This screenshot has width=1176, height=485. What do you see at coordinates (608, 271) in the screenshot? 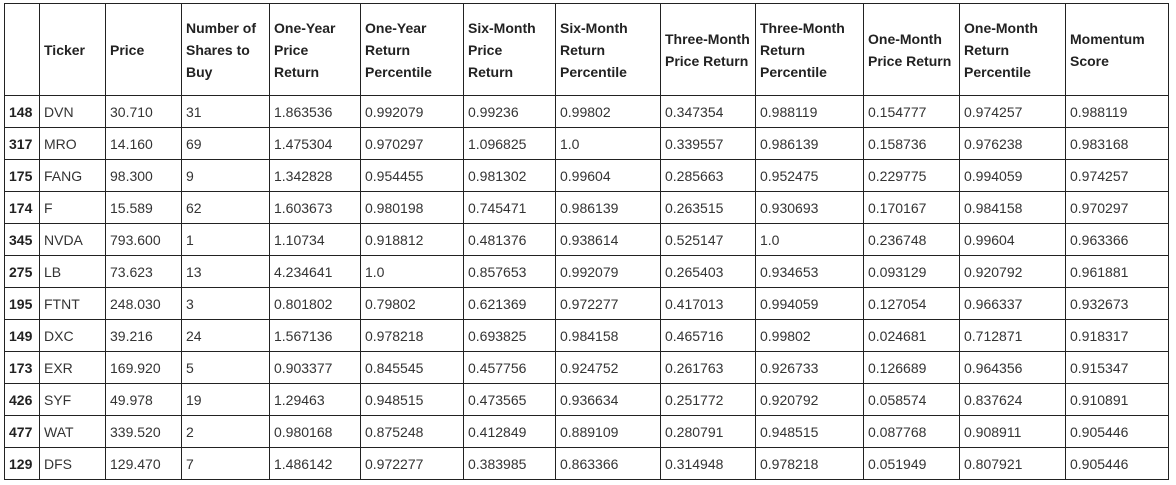
I see `six-month-percentile-cell: 0.992079` at bounding box center [608, 271].